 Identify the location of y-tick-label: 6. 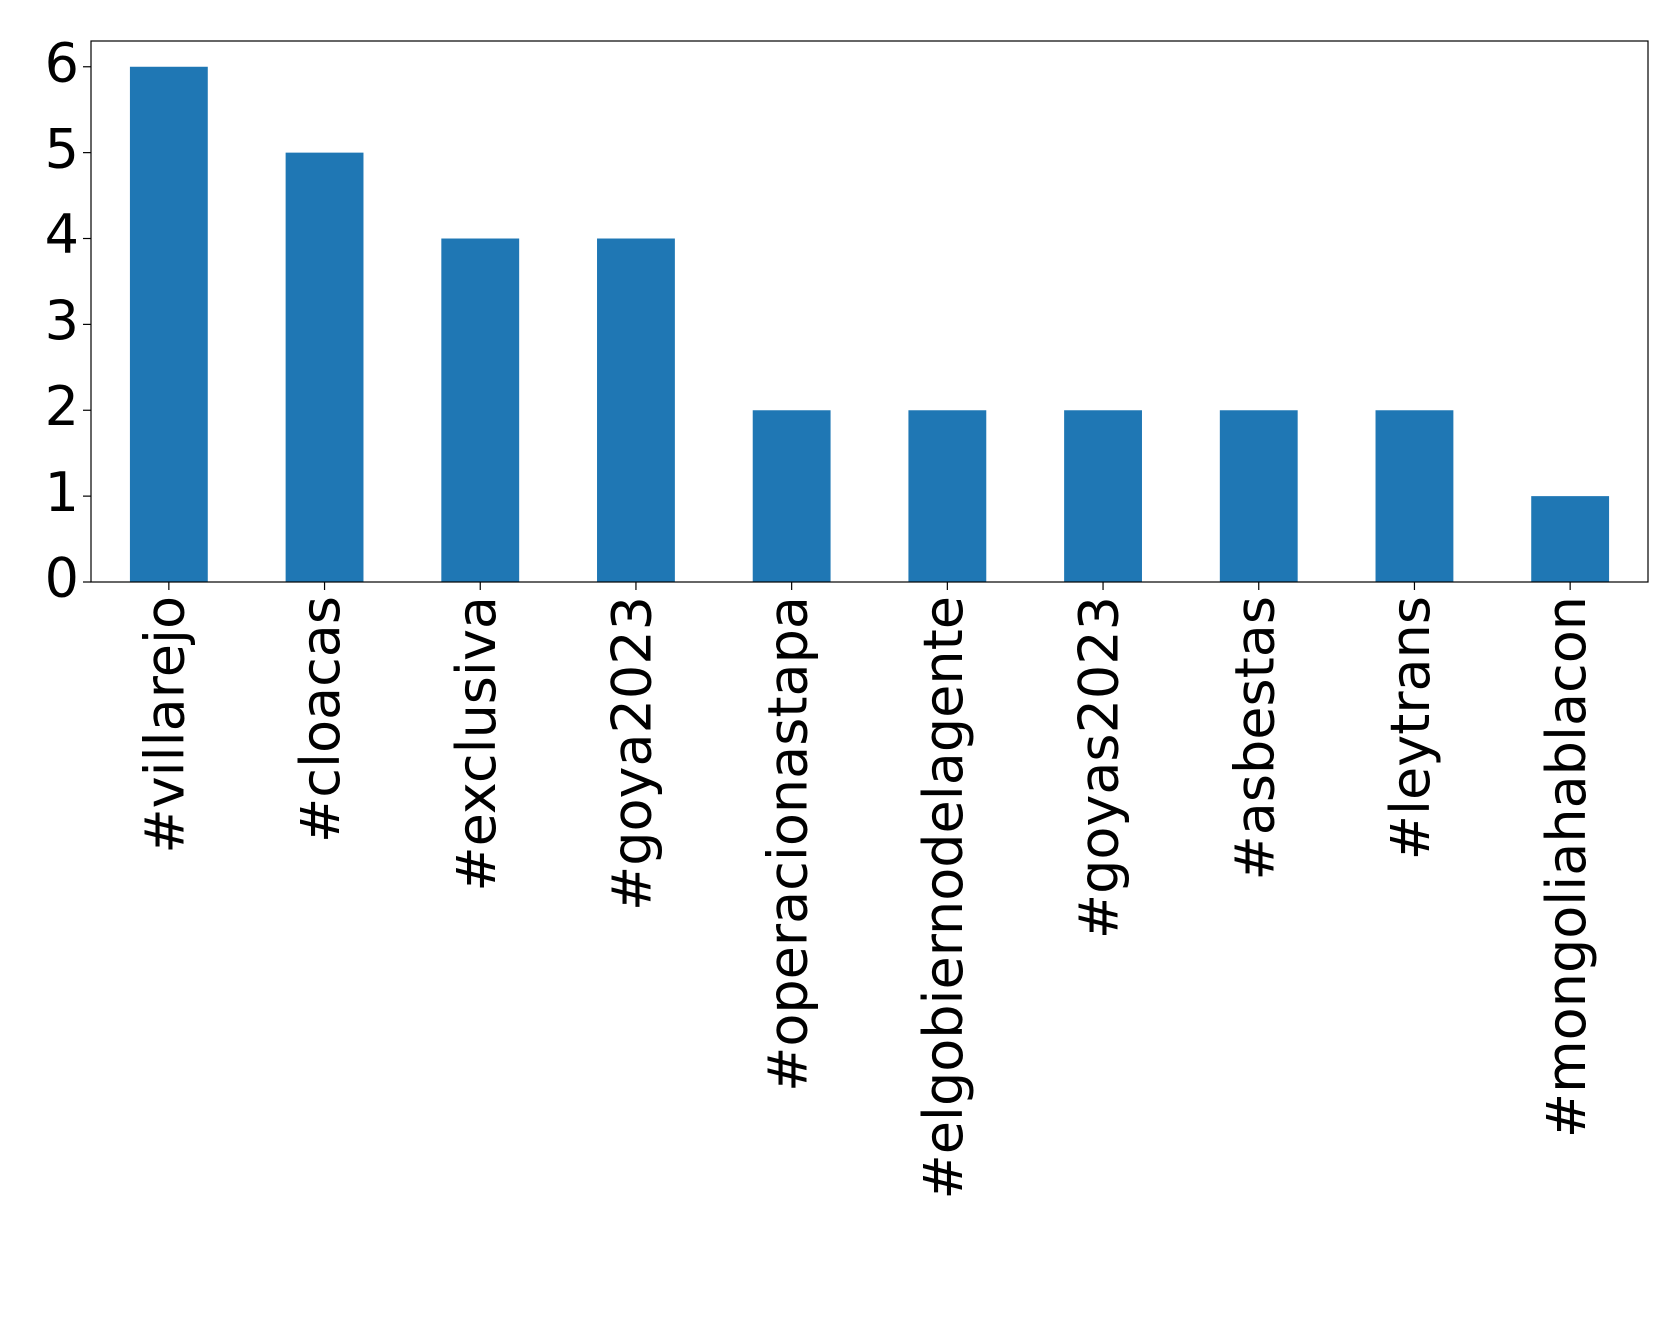
(62, 62).